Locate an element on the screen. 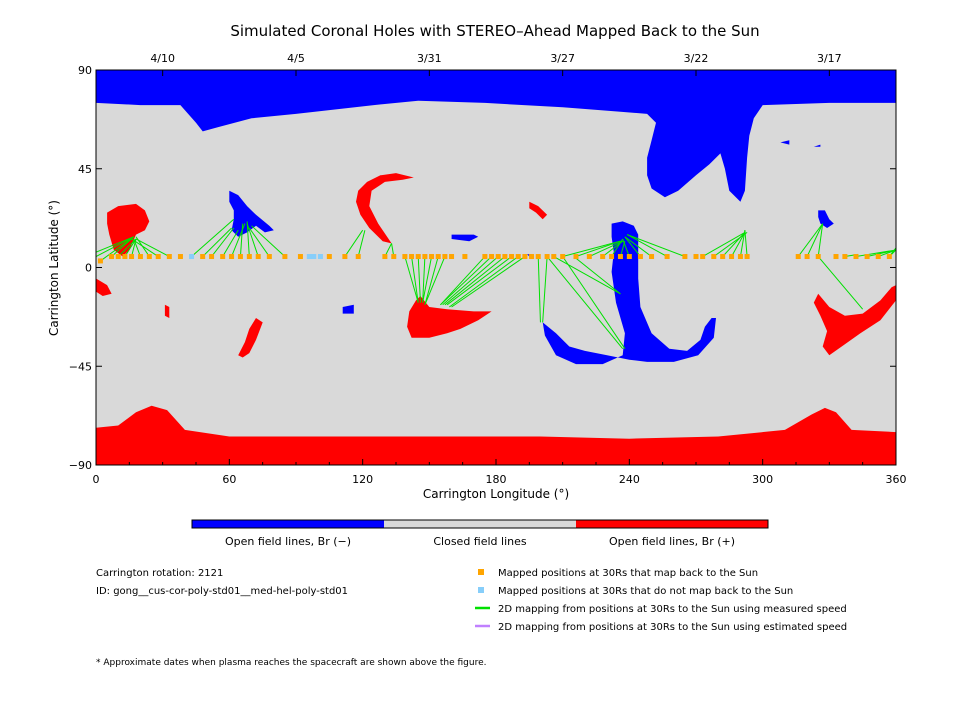 The height and width of the screenshot is (720, 960). top-date-label: 3/22 is located at coordinates (696, 58).